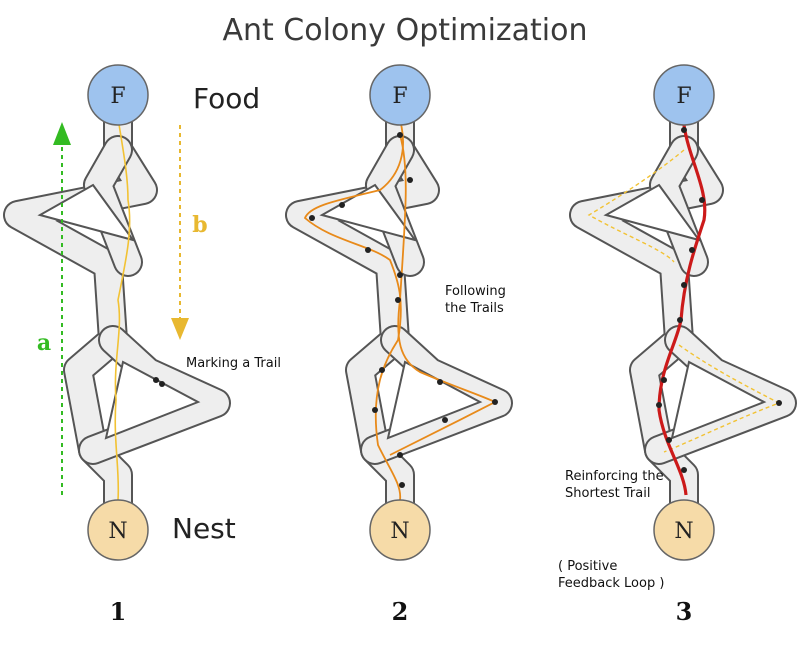 Image resolution: width=800 pixels, height=650 pixels. Describe the element at coordinates (587, 566) in the screenshot. I see `feedback-label-line1: ( Positive` at that location.